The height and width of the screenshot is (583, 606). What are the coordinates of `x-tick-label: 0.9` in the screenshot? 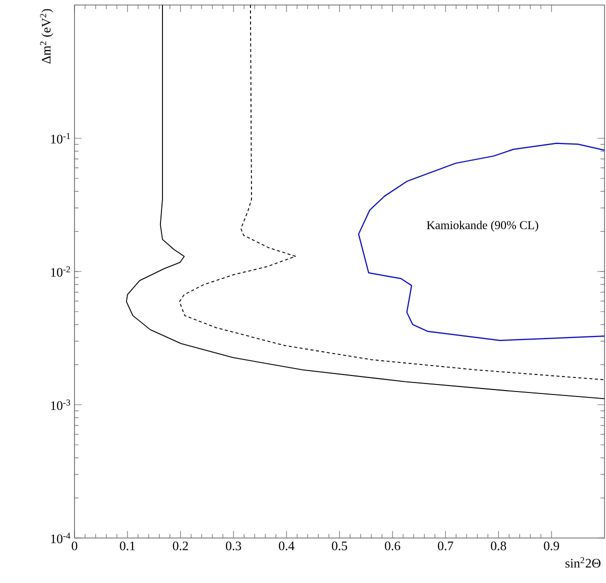 It's located at (552, 546).